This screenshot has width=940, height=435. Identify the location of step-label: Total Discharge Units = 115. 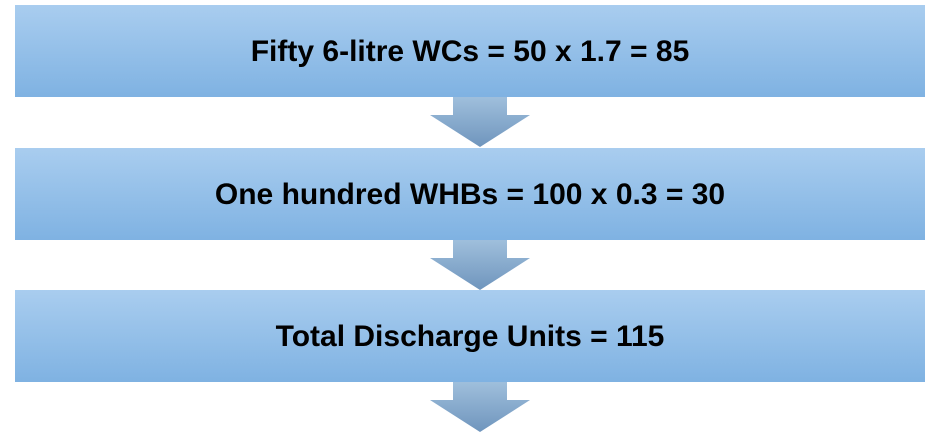
(470, 336).